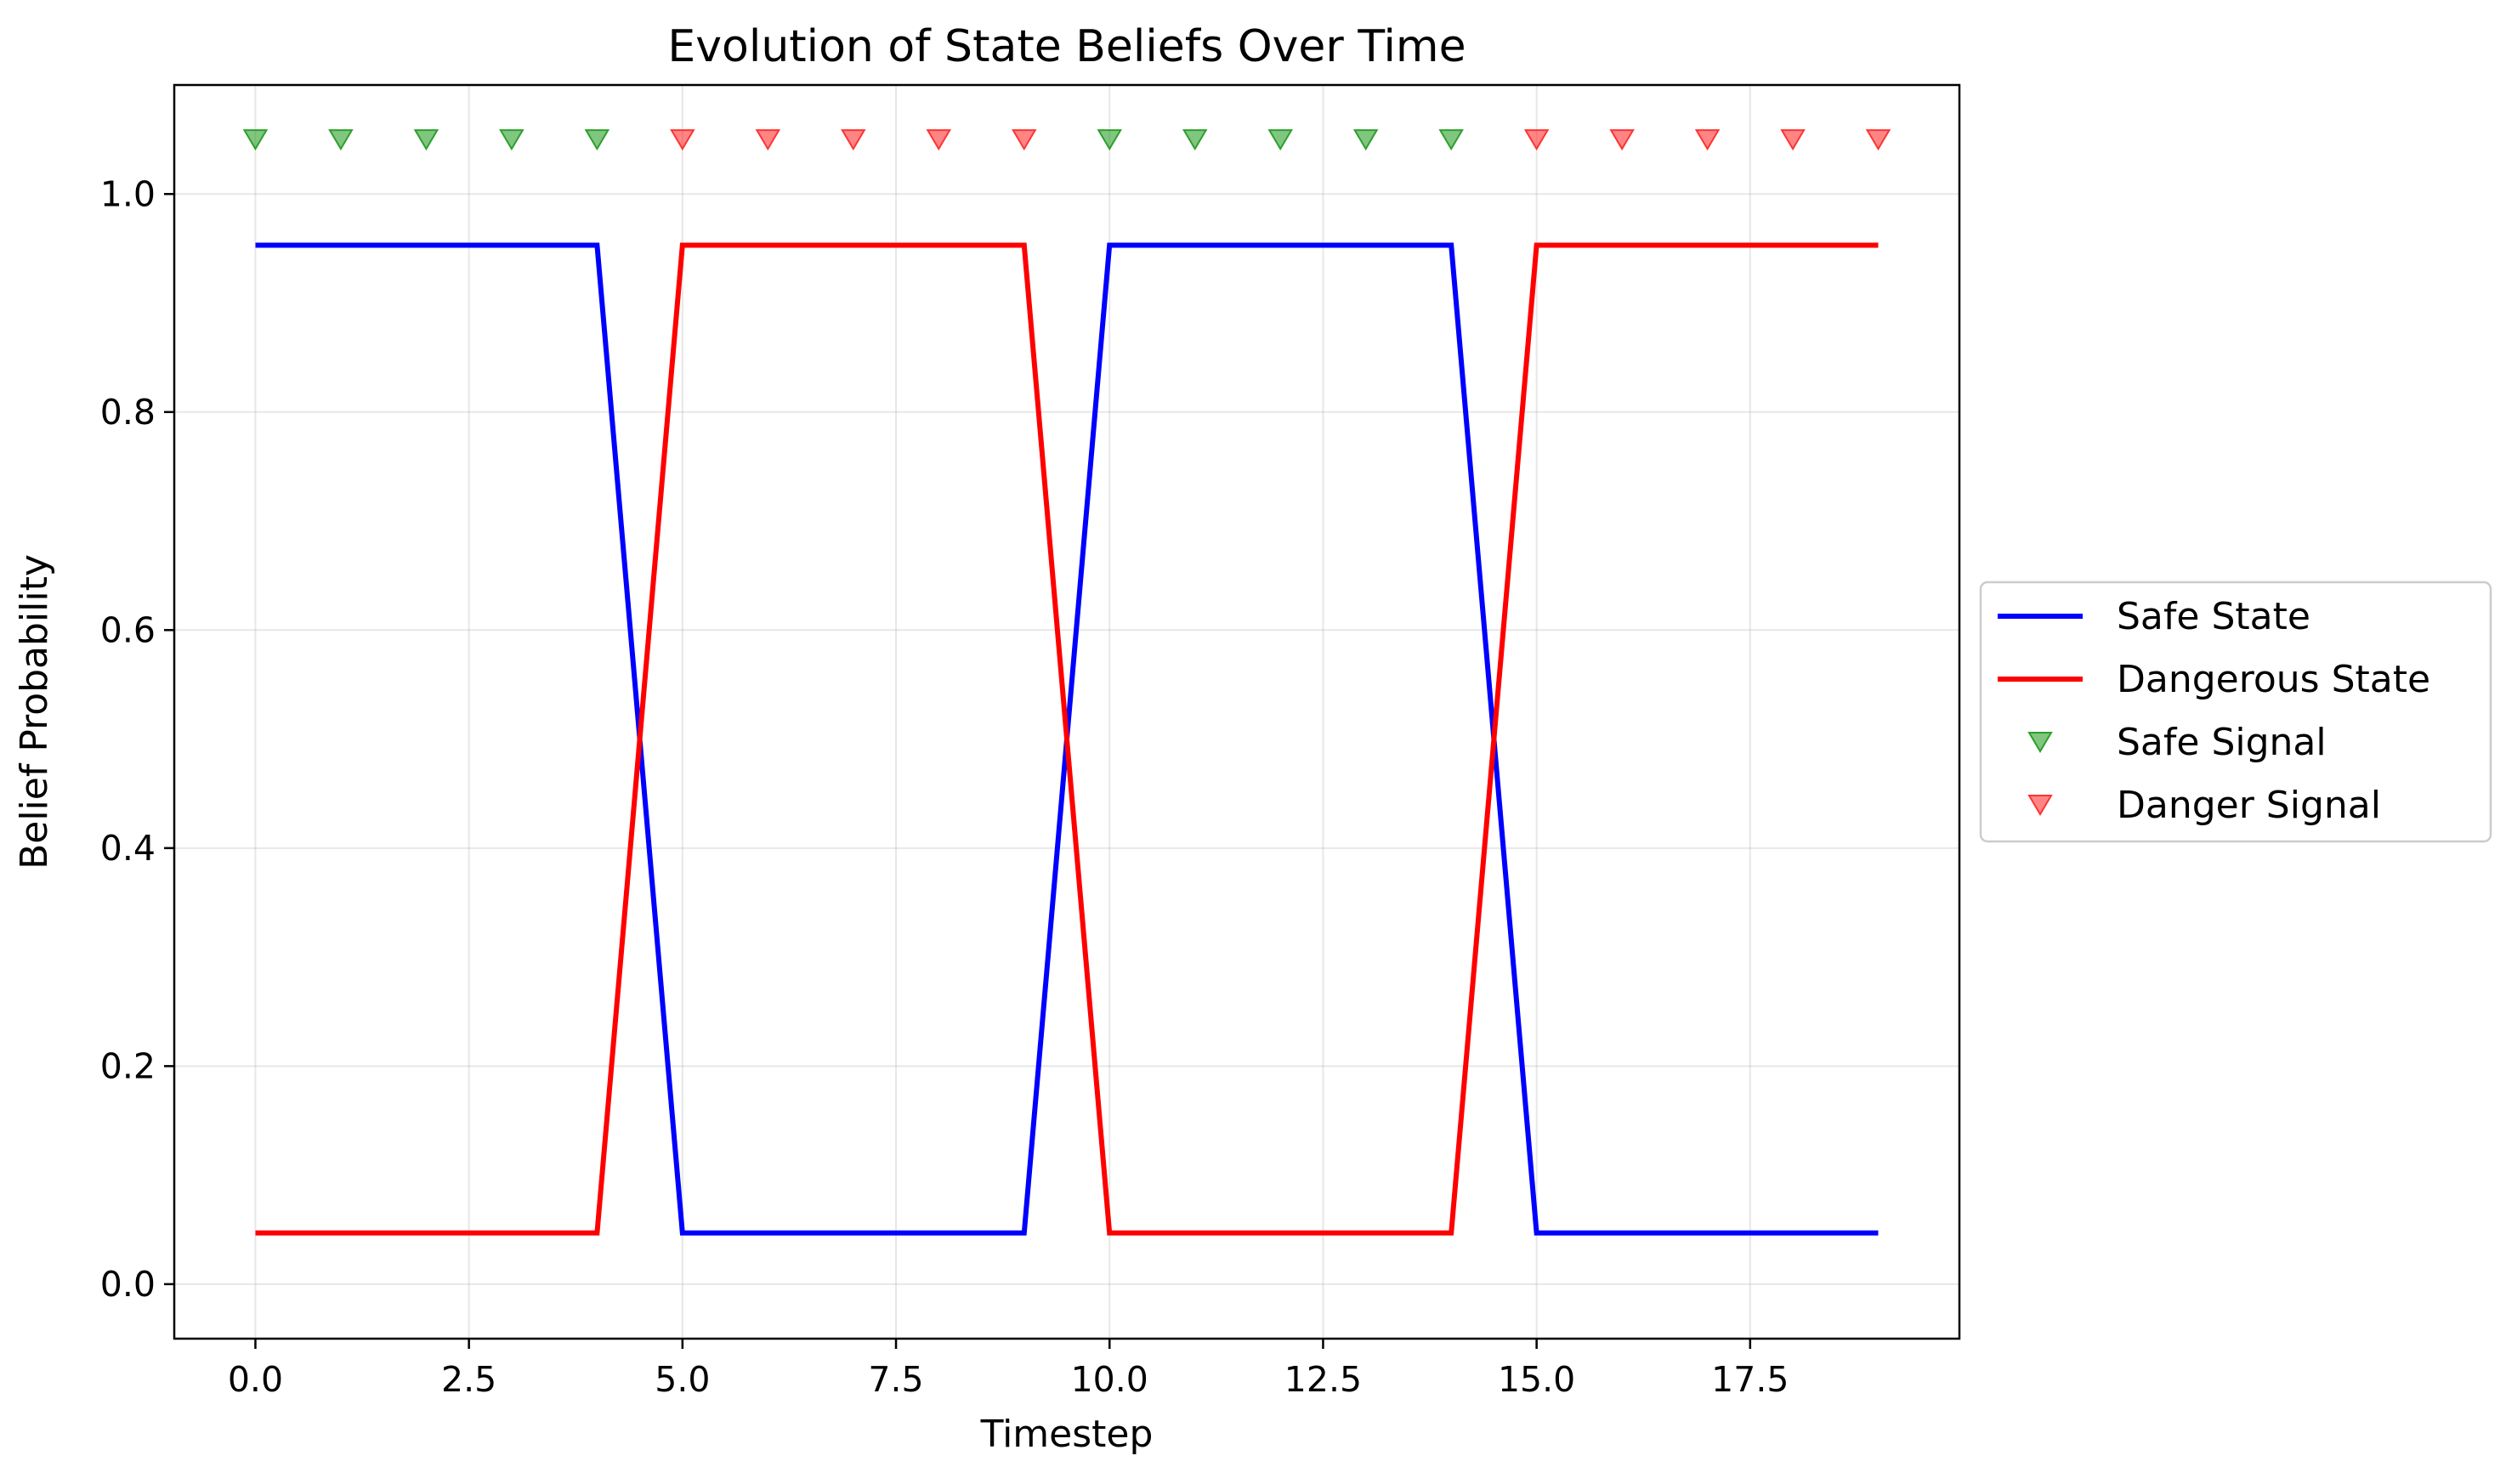 The height and width of the screenshot is (1484, 2506). What do you see at coordinates (1067, 1434) in the screenshot?
I see `x-axis-label: Timestep` at bounding box center [1067, 1434].